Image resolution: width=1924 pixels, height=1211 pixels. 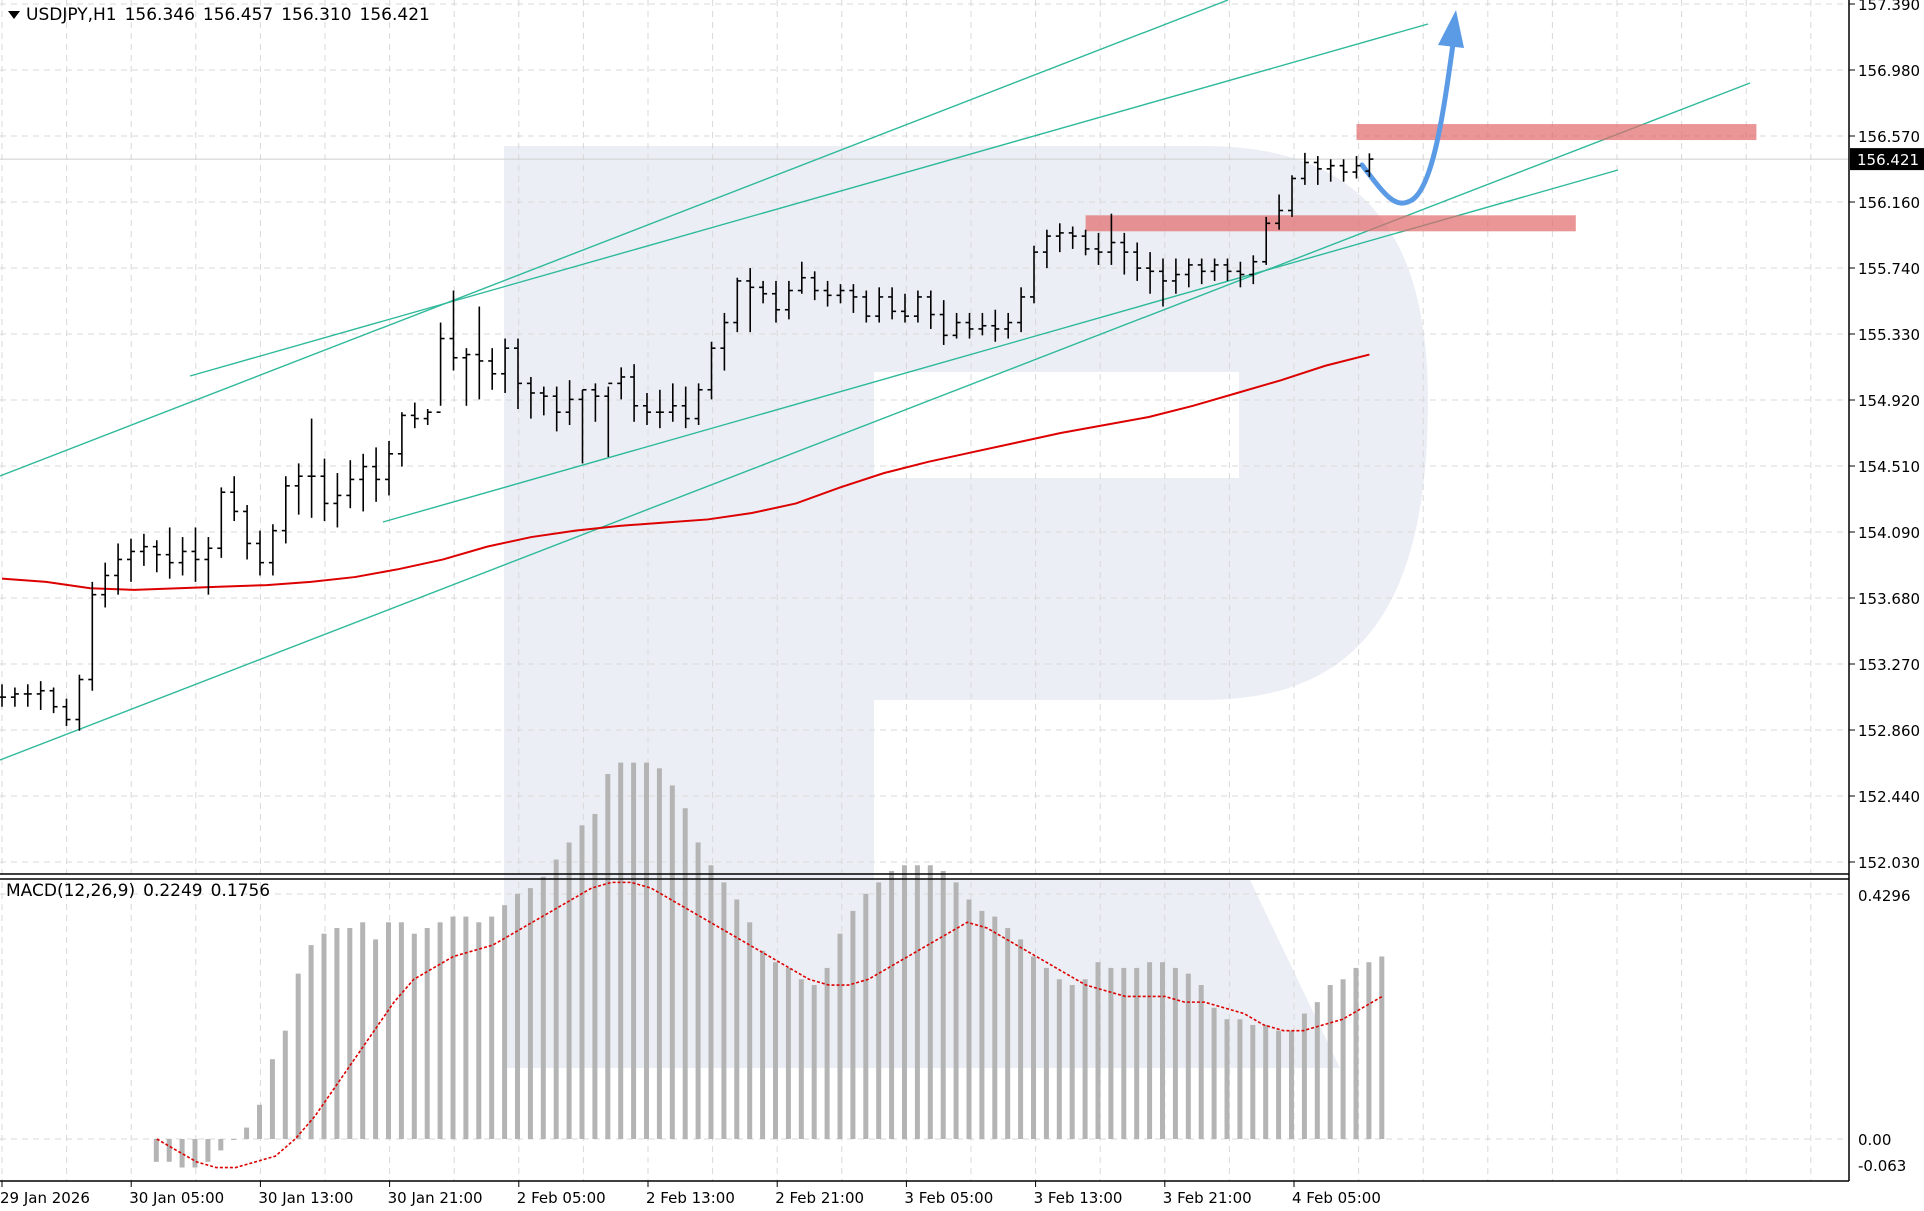 I want to click on moving-average-line, so click(x=685, y=472).